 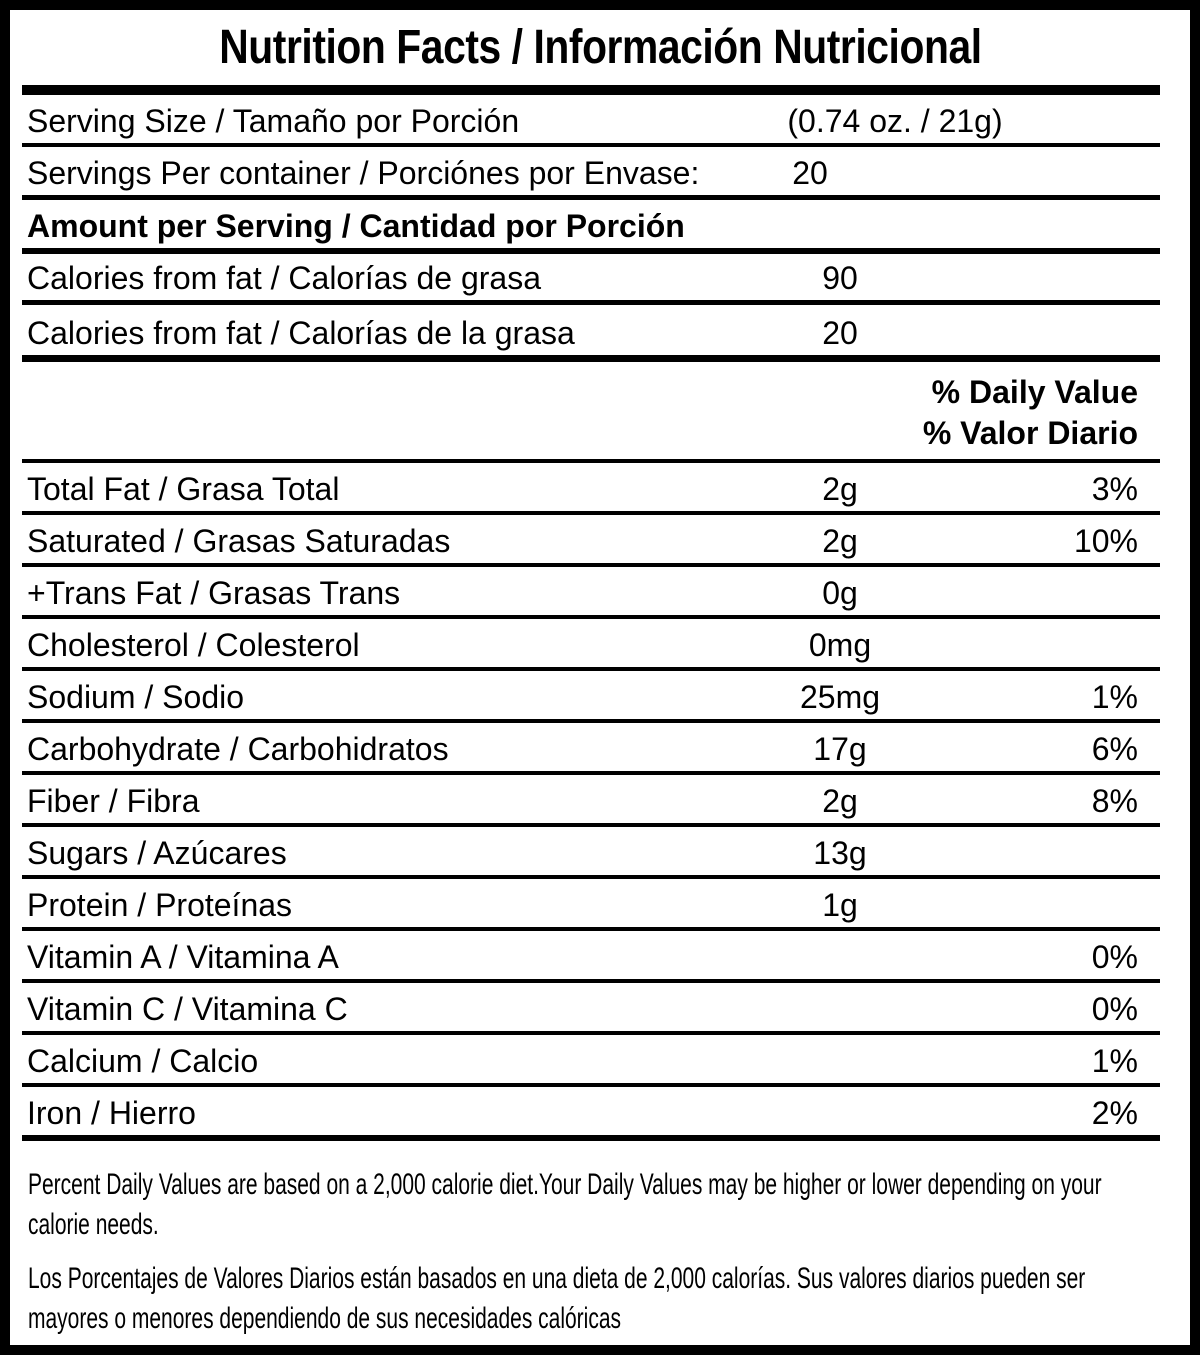 What do you see at coordinates (1034, 392) in the screenshot?
I see `daily-value-header-en: % Daily Value` at bounding box center [1034, 392].